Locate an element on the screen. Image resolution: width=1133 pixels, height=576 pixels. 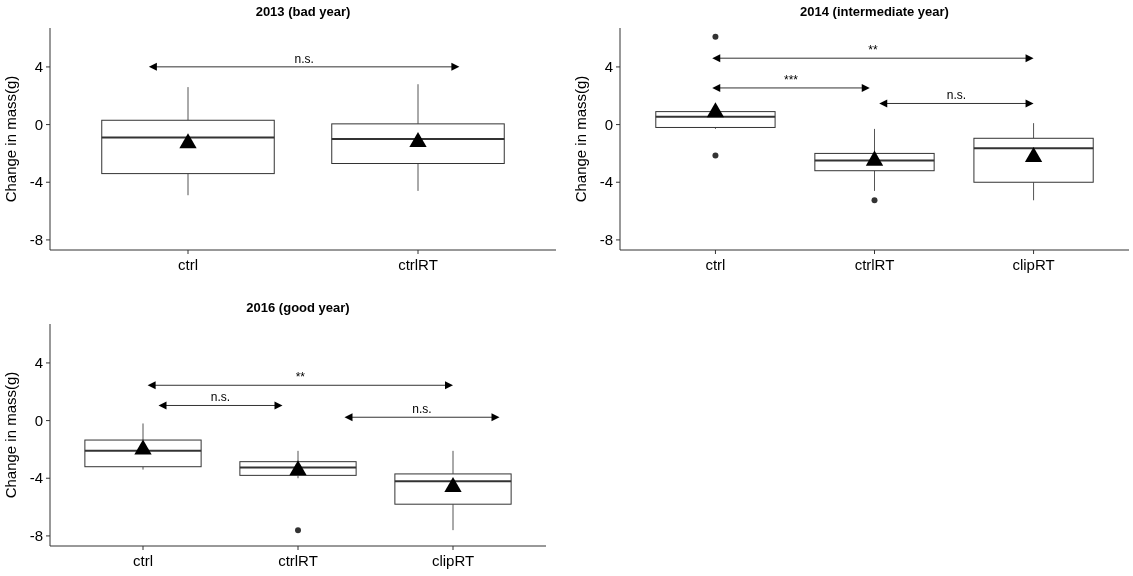
chart-title: 2016 (good year) is located at coordinates (298, 307).